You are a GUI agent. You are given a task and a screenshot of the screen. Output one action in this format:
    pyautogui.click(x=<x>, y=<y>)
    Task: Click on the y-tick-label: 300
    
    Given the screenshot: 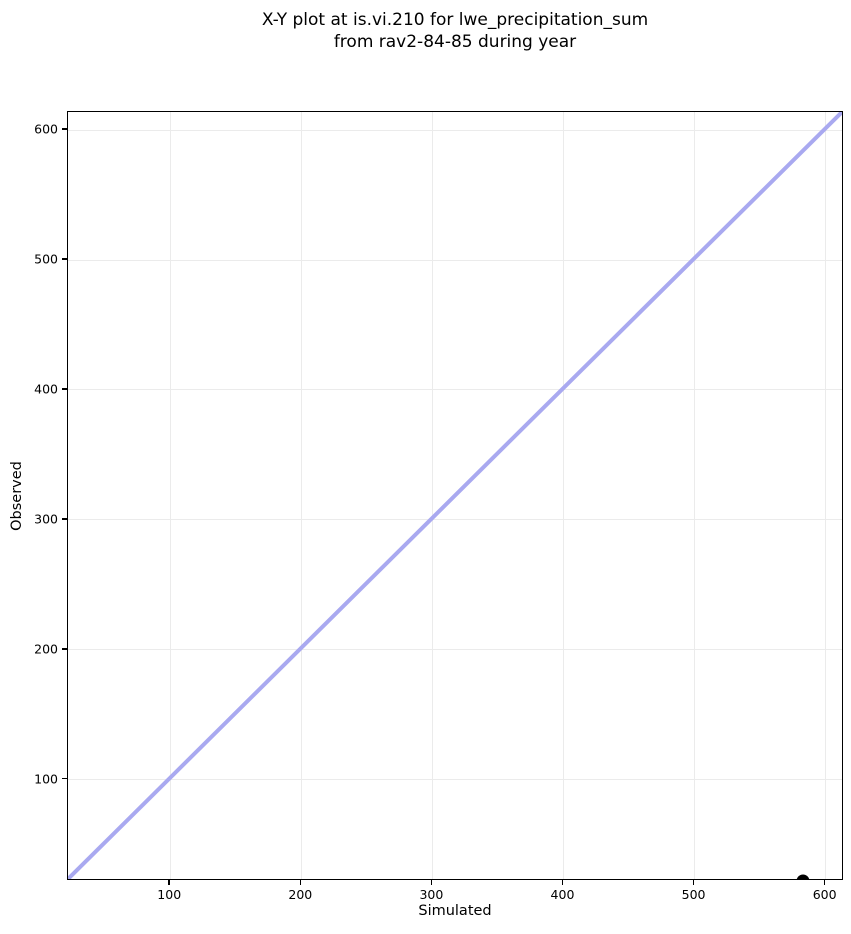 What is the action you would take?
    pyautogui.click(x=46, y=519)
    